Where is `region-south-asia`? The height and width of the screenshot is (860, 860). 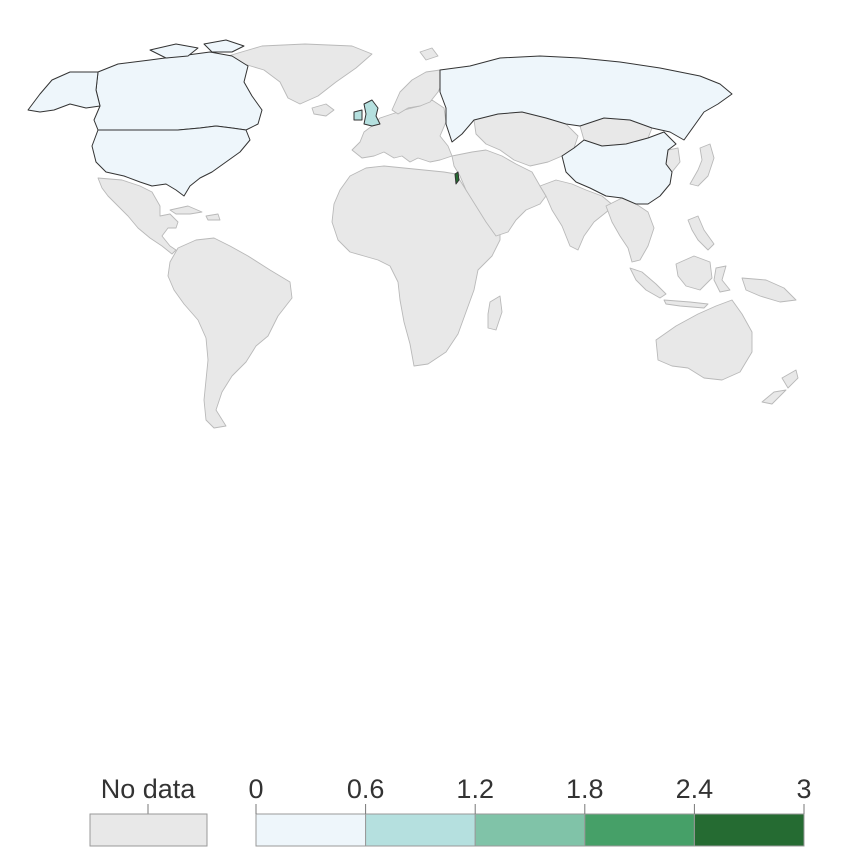
region-south-asia is located at coordinates (577, 215).